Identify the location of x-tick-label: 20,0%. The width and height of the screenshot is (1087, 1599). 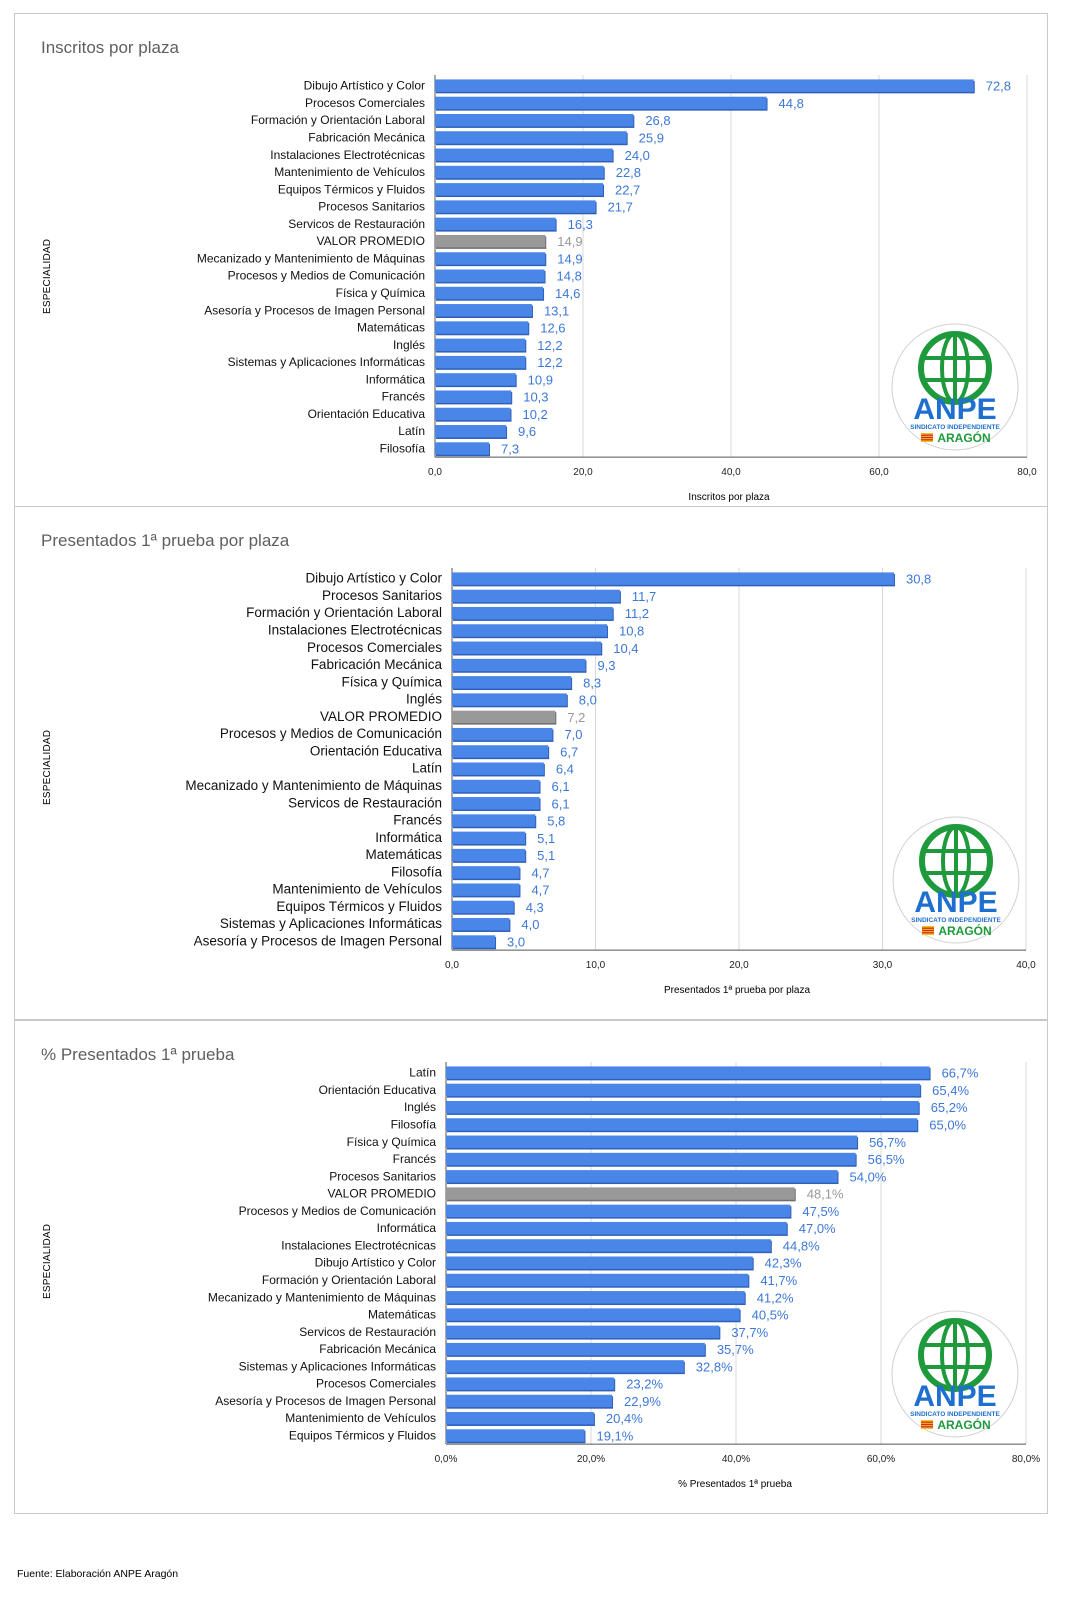
(591, 1459).